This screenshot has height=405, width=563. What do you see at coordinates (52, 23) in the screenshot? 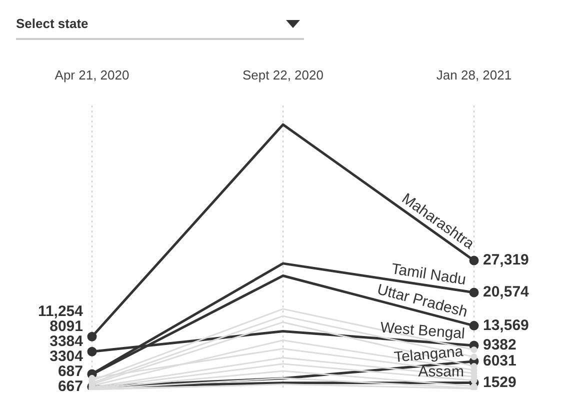
I see `text: Select state` at bounding box center [52, 23].